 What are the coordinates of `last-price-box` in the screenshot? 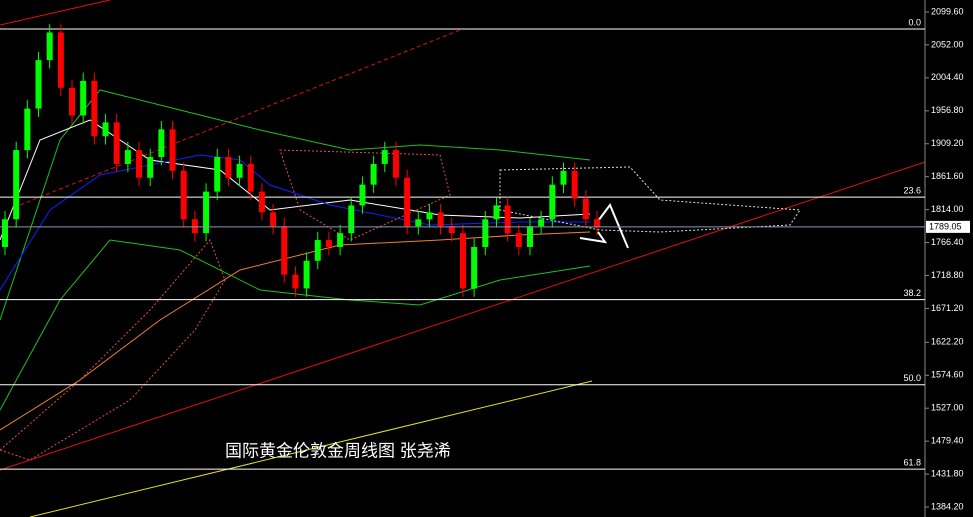 It's located at (948, 226).